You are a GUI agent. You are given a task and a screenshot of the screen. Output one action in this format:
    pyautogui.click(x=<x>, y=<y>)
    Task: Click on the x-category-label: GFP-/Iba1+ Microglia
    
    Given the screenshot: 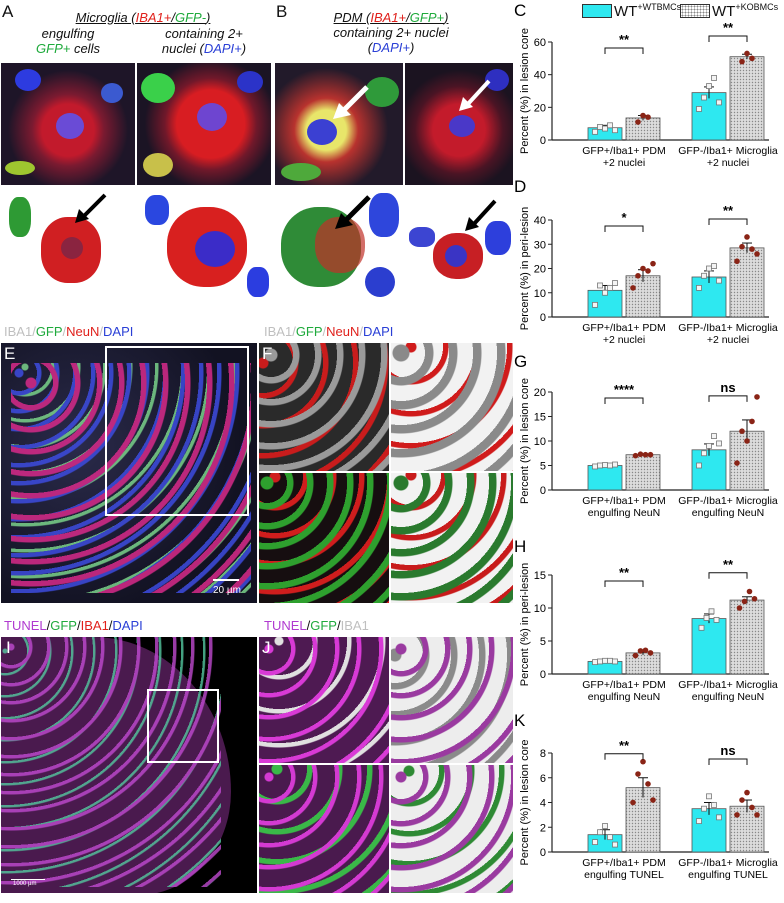 What is the action you would take?
    pyautogui.click(x=728, y=685)
    